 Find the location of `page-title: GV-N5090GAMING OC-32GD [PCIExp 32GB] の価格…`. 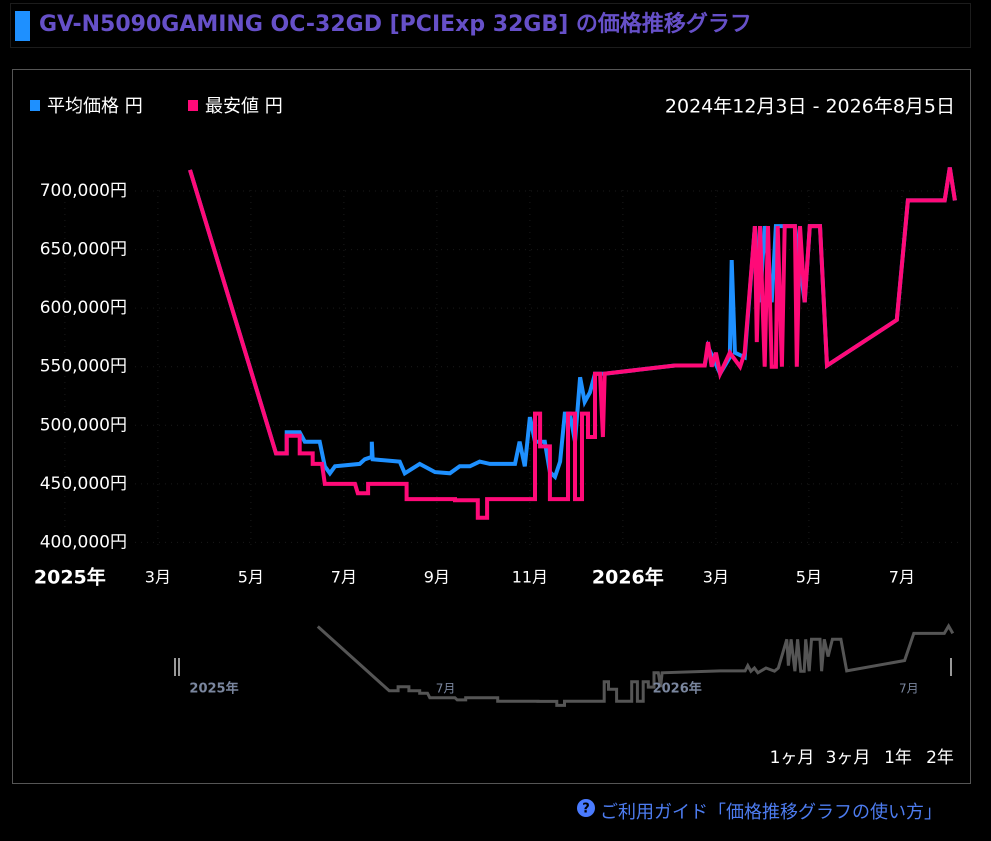

page-title: GV-N5090GAMING OC-32GD [PCIExp 32GB] の価格… is located at coordinates (395, 24).